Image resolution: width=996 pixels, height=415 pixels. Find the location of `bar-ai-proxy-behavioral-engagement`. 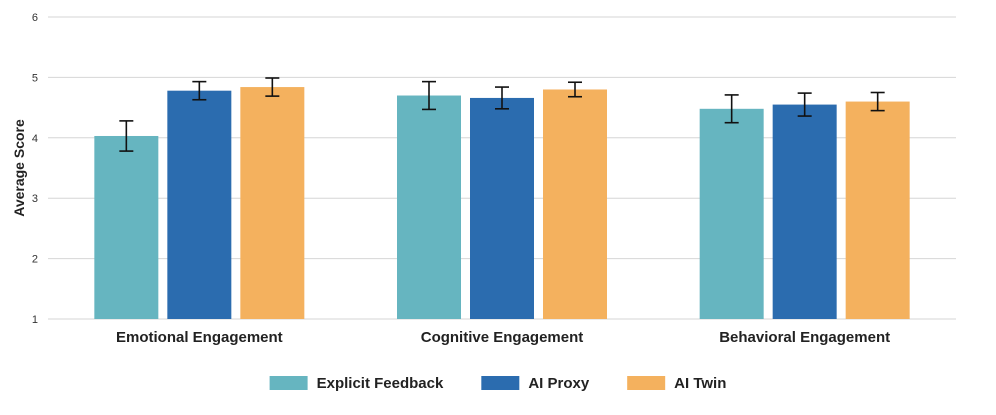

bar-ai-proxy-behavioral-engagement is located at coordinates (804, 211).